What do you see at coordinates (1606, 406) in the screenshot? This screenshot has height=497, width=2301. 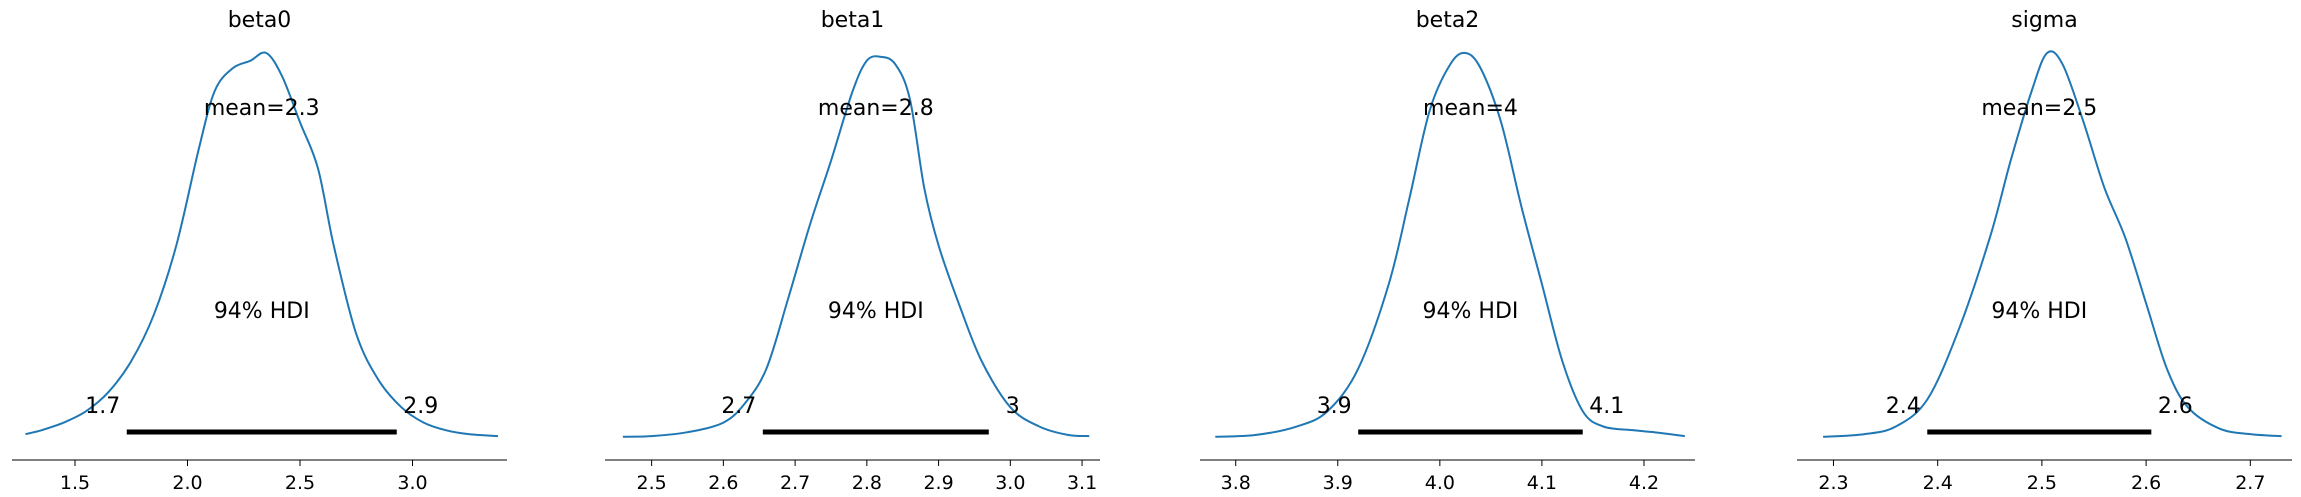 I see `hdi-upper-label: 4.1` at bounding box center [1606, 406].